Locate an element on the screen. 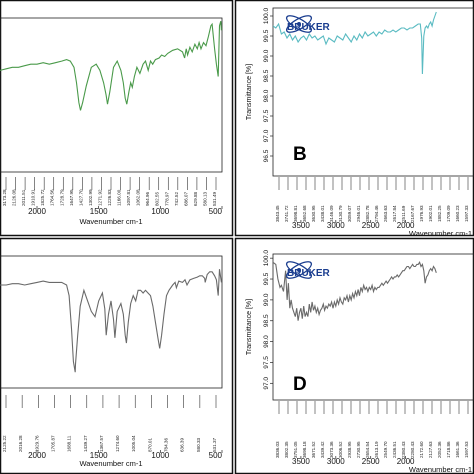 Image resolution: width=474 pixels, height=474 pixels. peak-label: 802.55 is located at coordinates (157, 199).